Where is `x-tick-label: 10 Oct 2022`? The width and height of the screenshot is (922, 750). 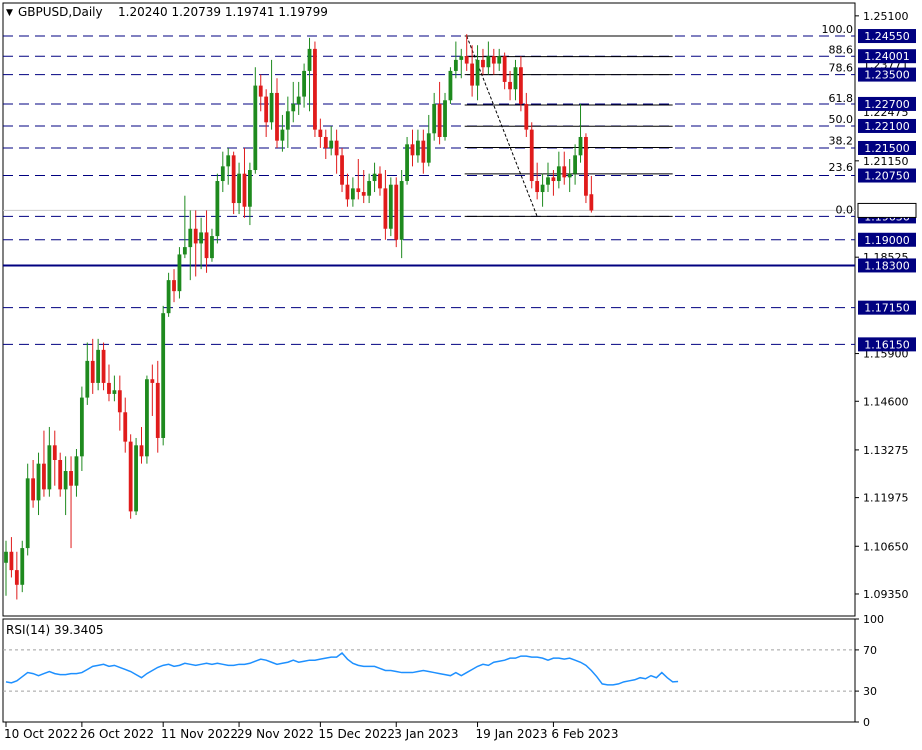 x-tick-label: 10 Oct 2022 is located at coordinates (41, 734).